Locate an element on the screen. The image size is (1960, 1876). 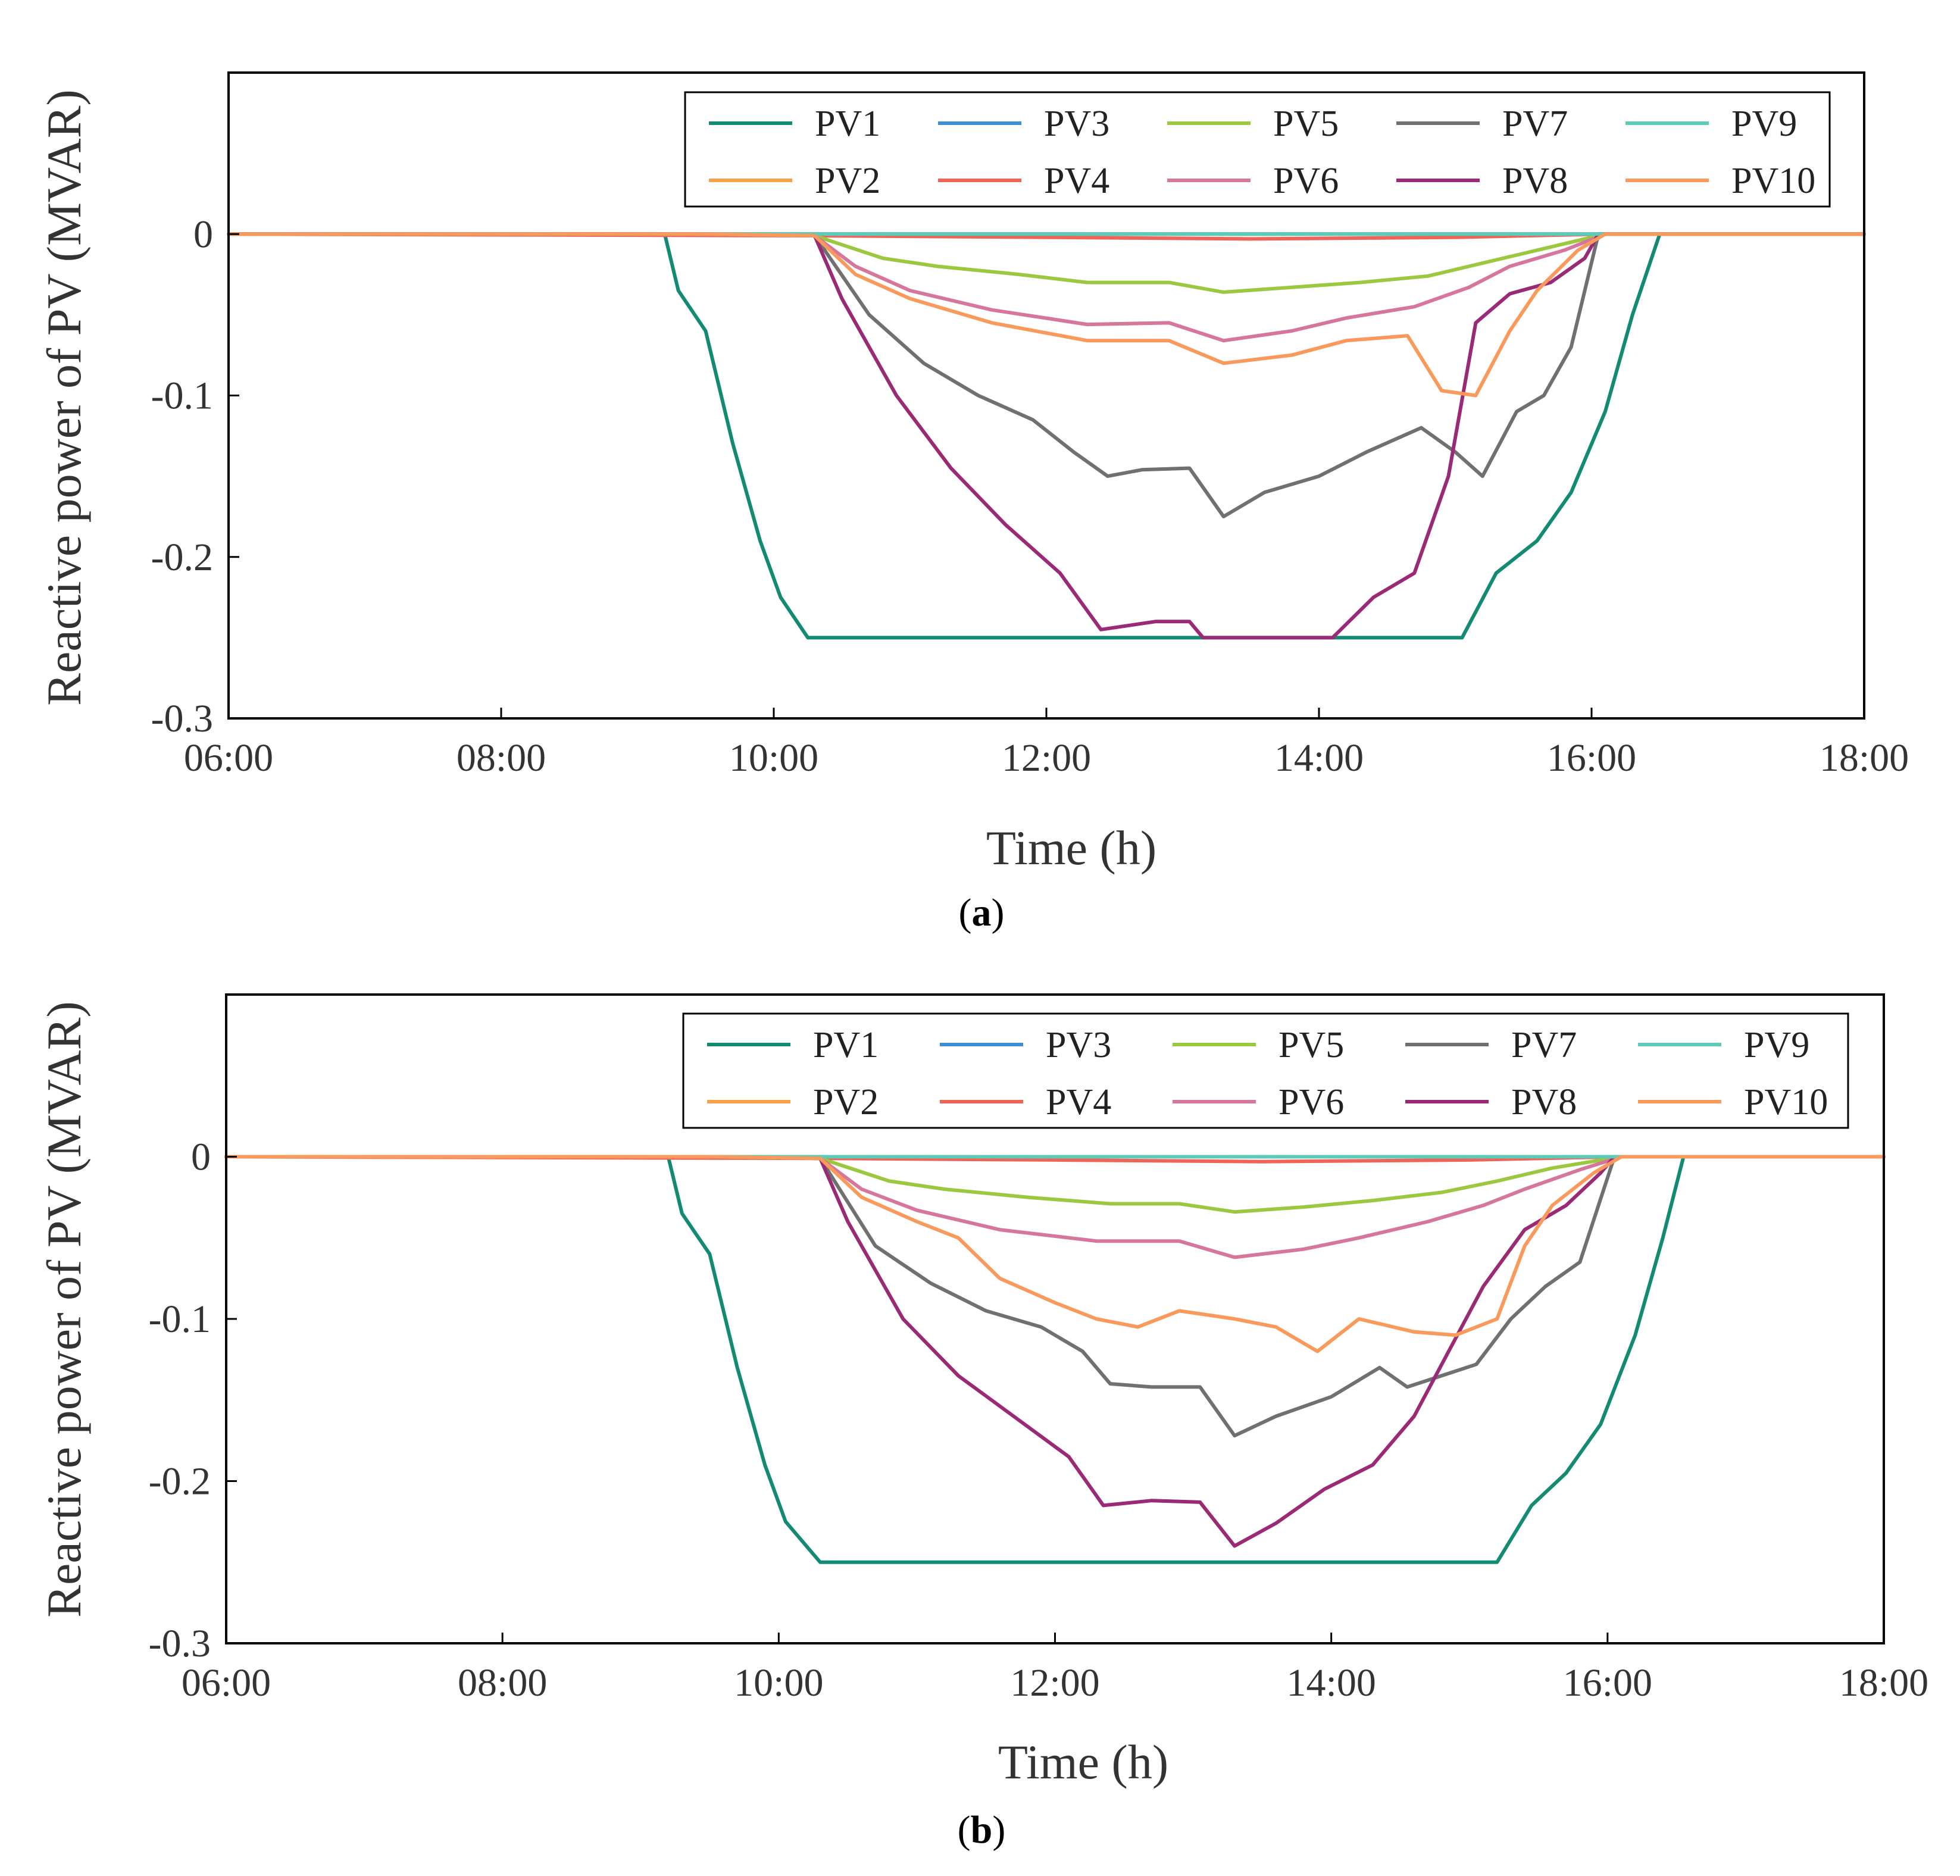
chart-a-ytick-label: -0.2 is located at coordinates (182, 557).